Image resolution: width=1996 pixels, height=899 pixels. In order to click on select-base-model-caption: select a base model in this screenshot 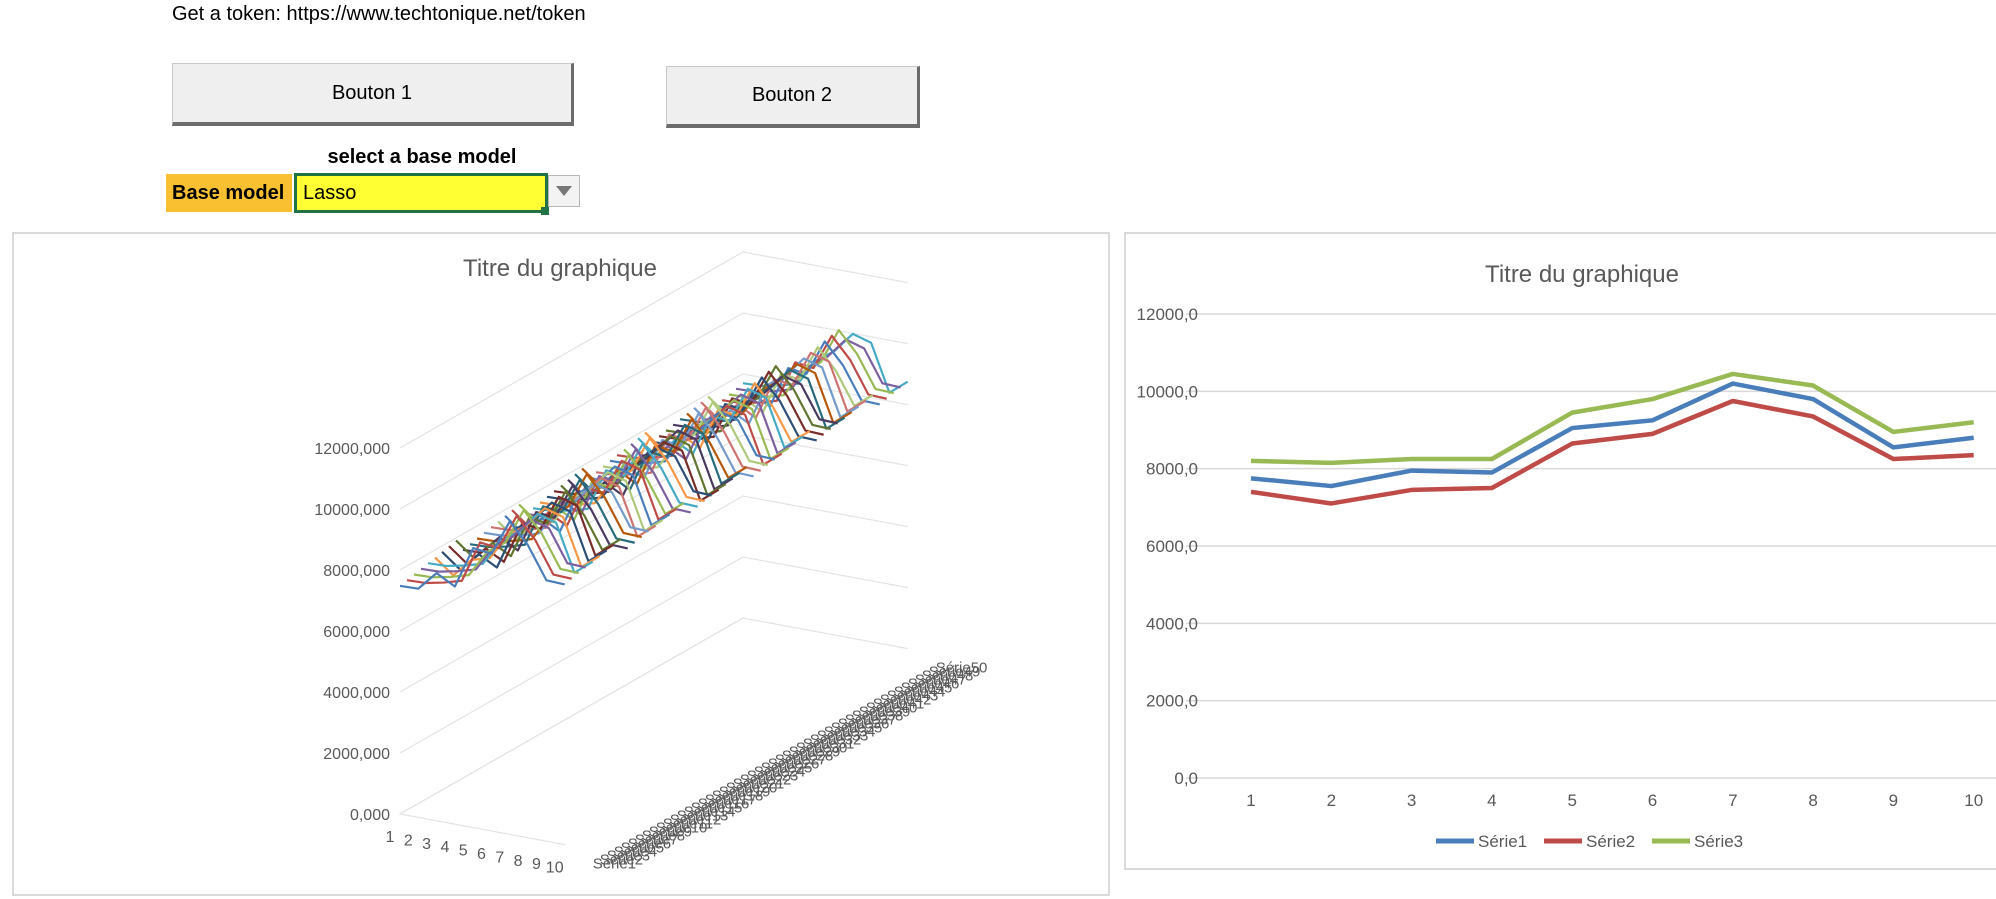, I will do `click(422, 157)`.